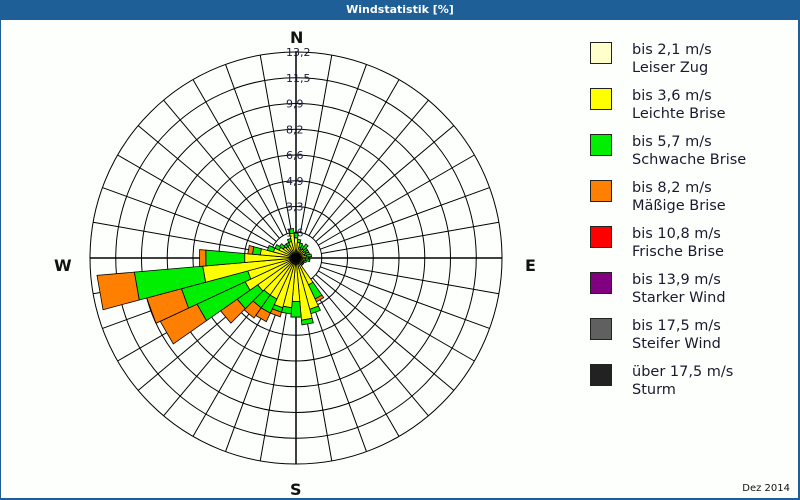 This screenshot has height=500, width=800. What do you see at coordinates (676, 344) in the screenshot?
I see `legend-name: Steifer Wind` at bounding box center [676, 344].